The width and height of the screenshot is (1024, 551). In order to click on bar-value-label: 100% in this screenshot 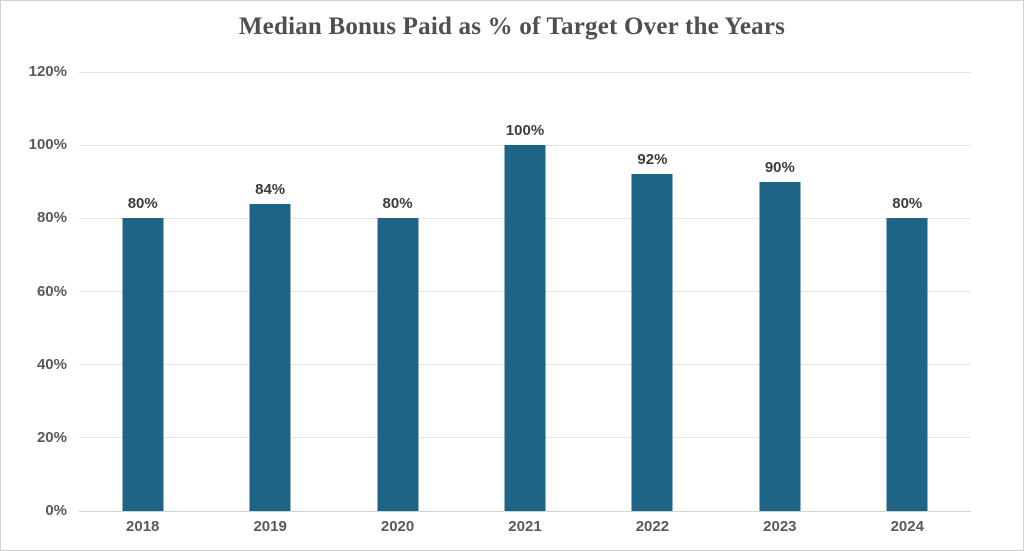, I will do `click(525, 131)`.